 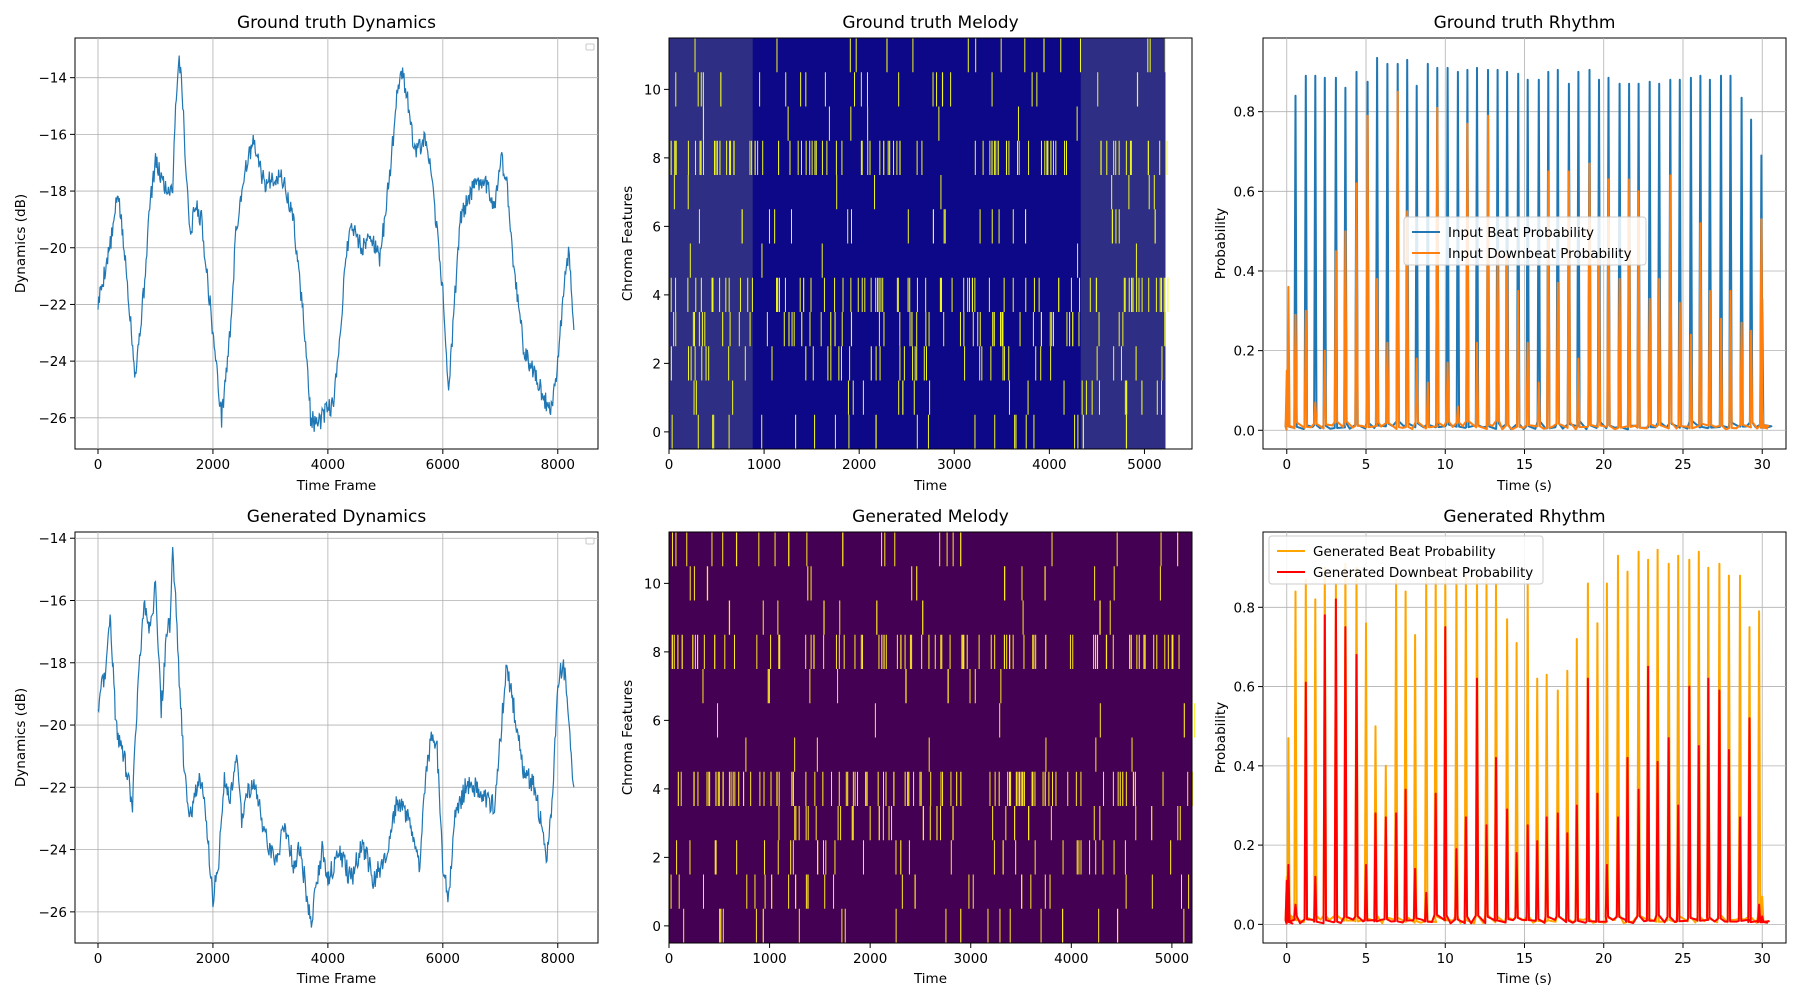 I want to click on x-tick-label: 30, so click(x=1762, y=959).